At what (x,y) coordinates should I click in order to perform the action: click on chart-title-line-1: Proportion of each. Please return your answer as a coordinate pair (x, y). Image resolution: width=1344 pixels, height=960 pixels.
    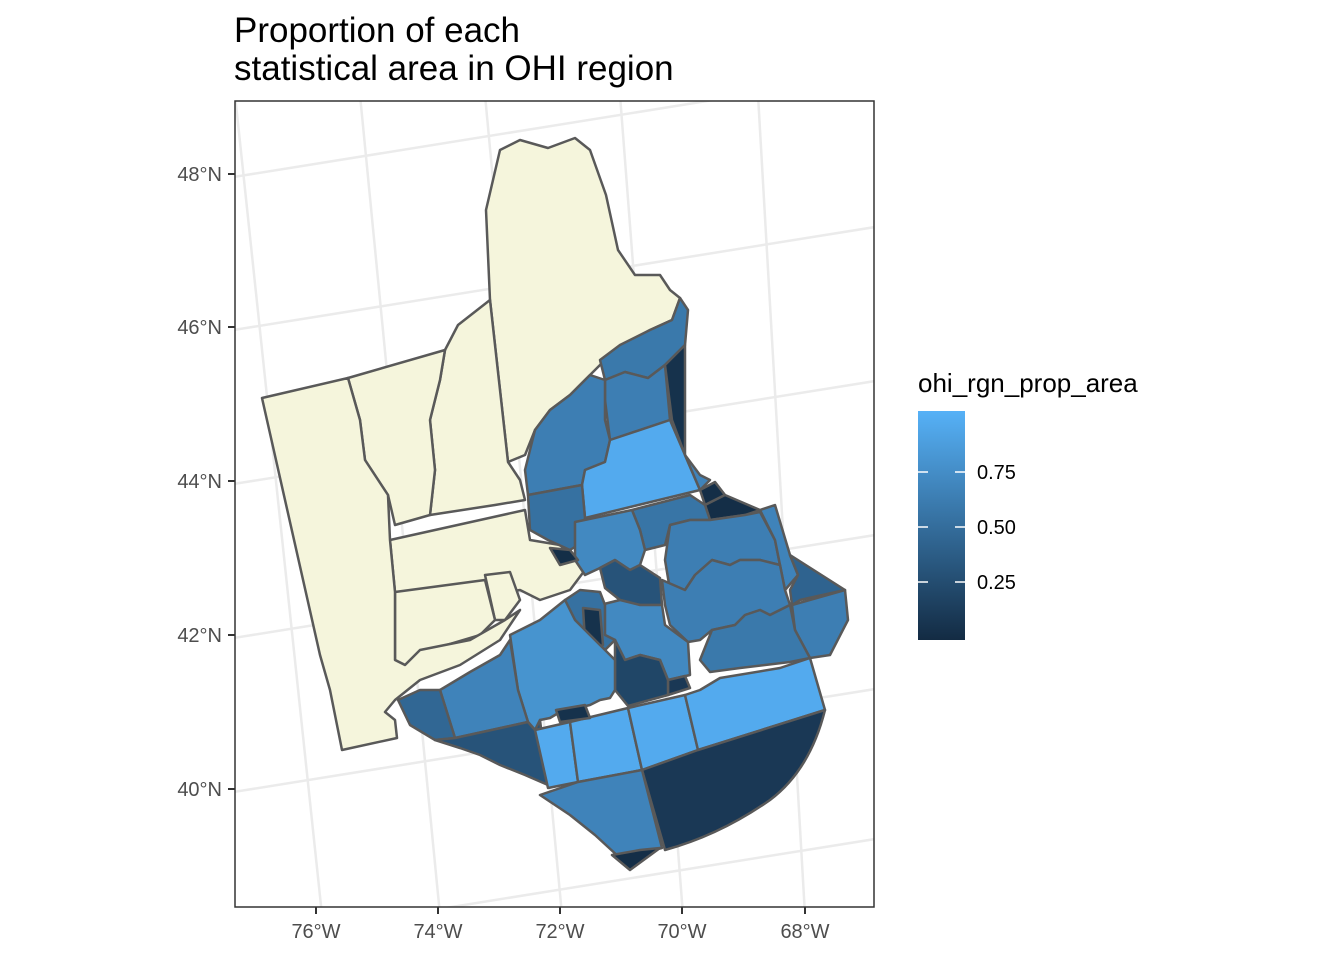
    Looking at the image, I should click on (377, 30).